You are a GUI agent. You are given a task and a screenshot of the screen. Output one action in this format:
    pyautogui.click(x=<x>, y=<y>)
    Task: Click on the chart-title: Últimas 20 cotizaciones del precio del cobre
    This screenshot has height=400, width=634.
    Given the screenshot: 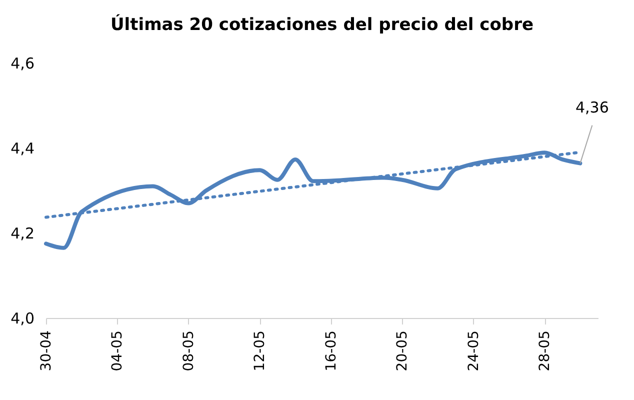 What is the action you would take?
    pyautogui.click(x=322, y=24)
    